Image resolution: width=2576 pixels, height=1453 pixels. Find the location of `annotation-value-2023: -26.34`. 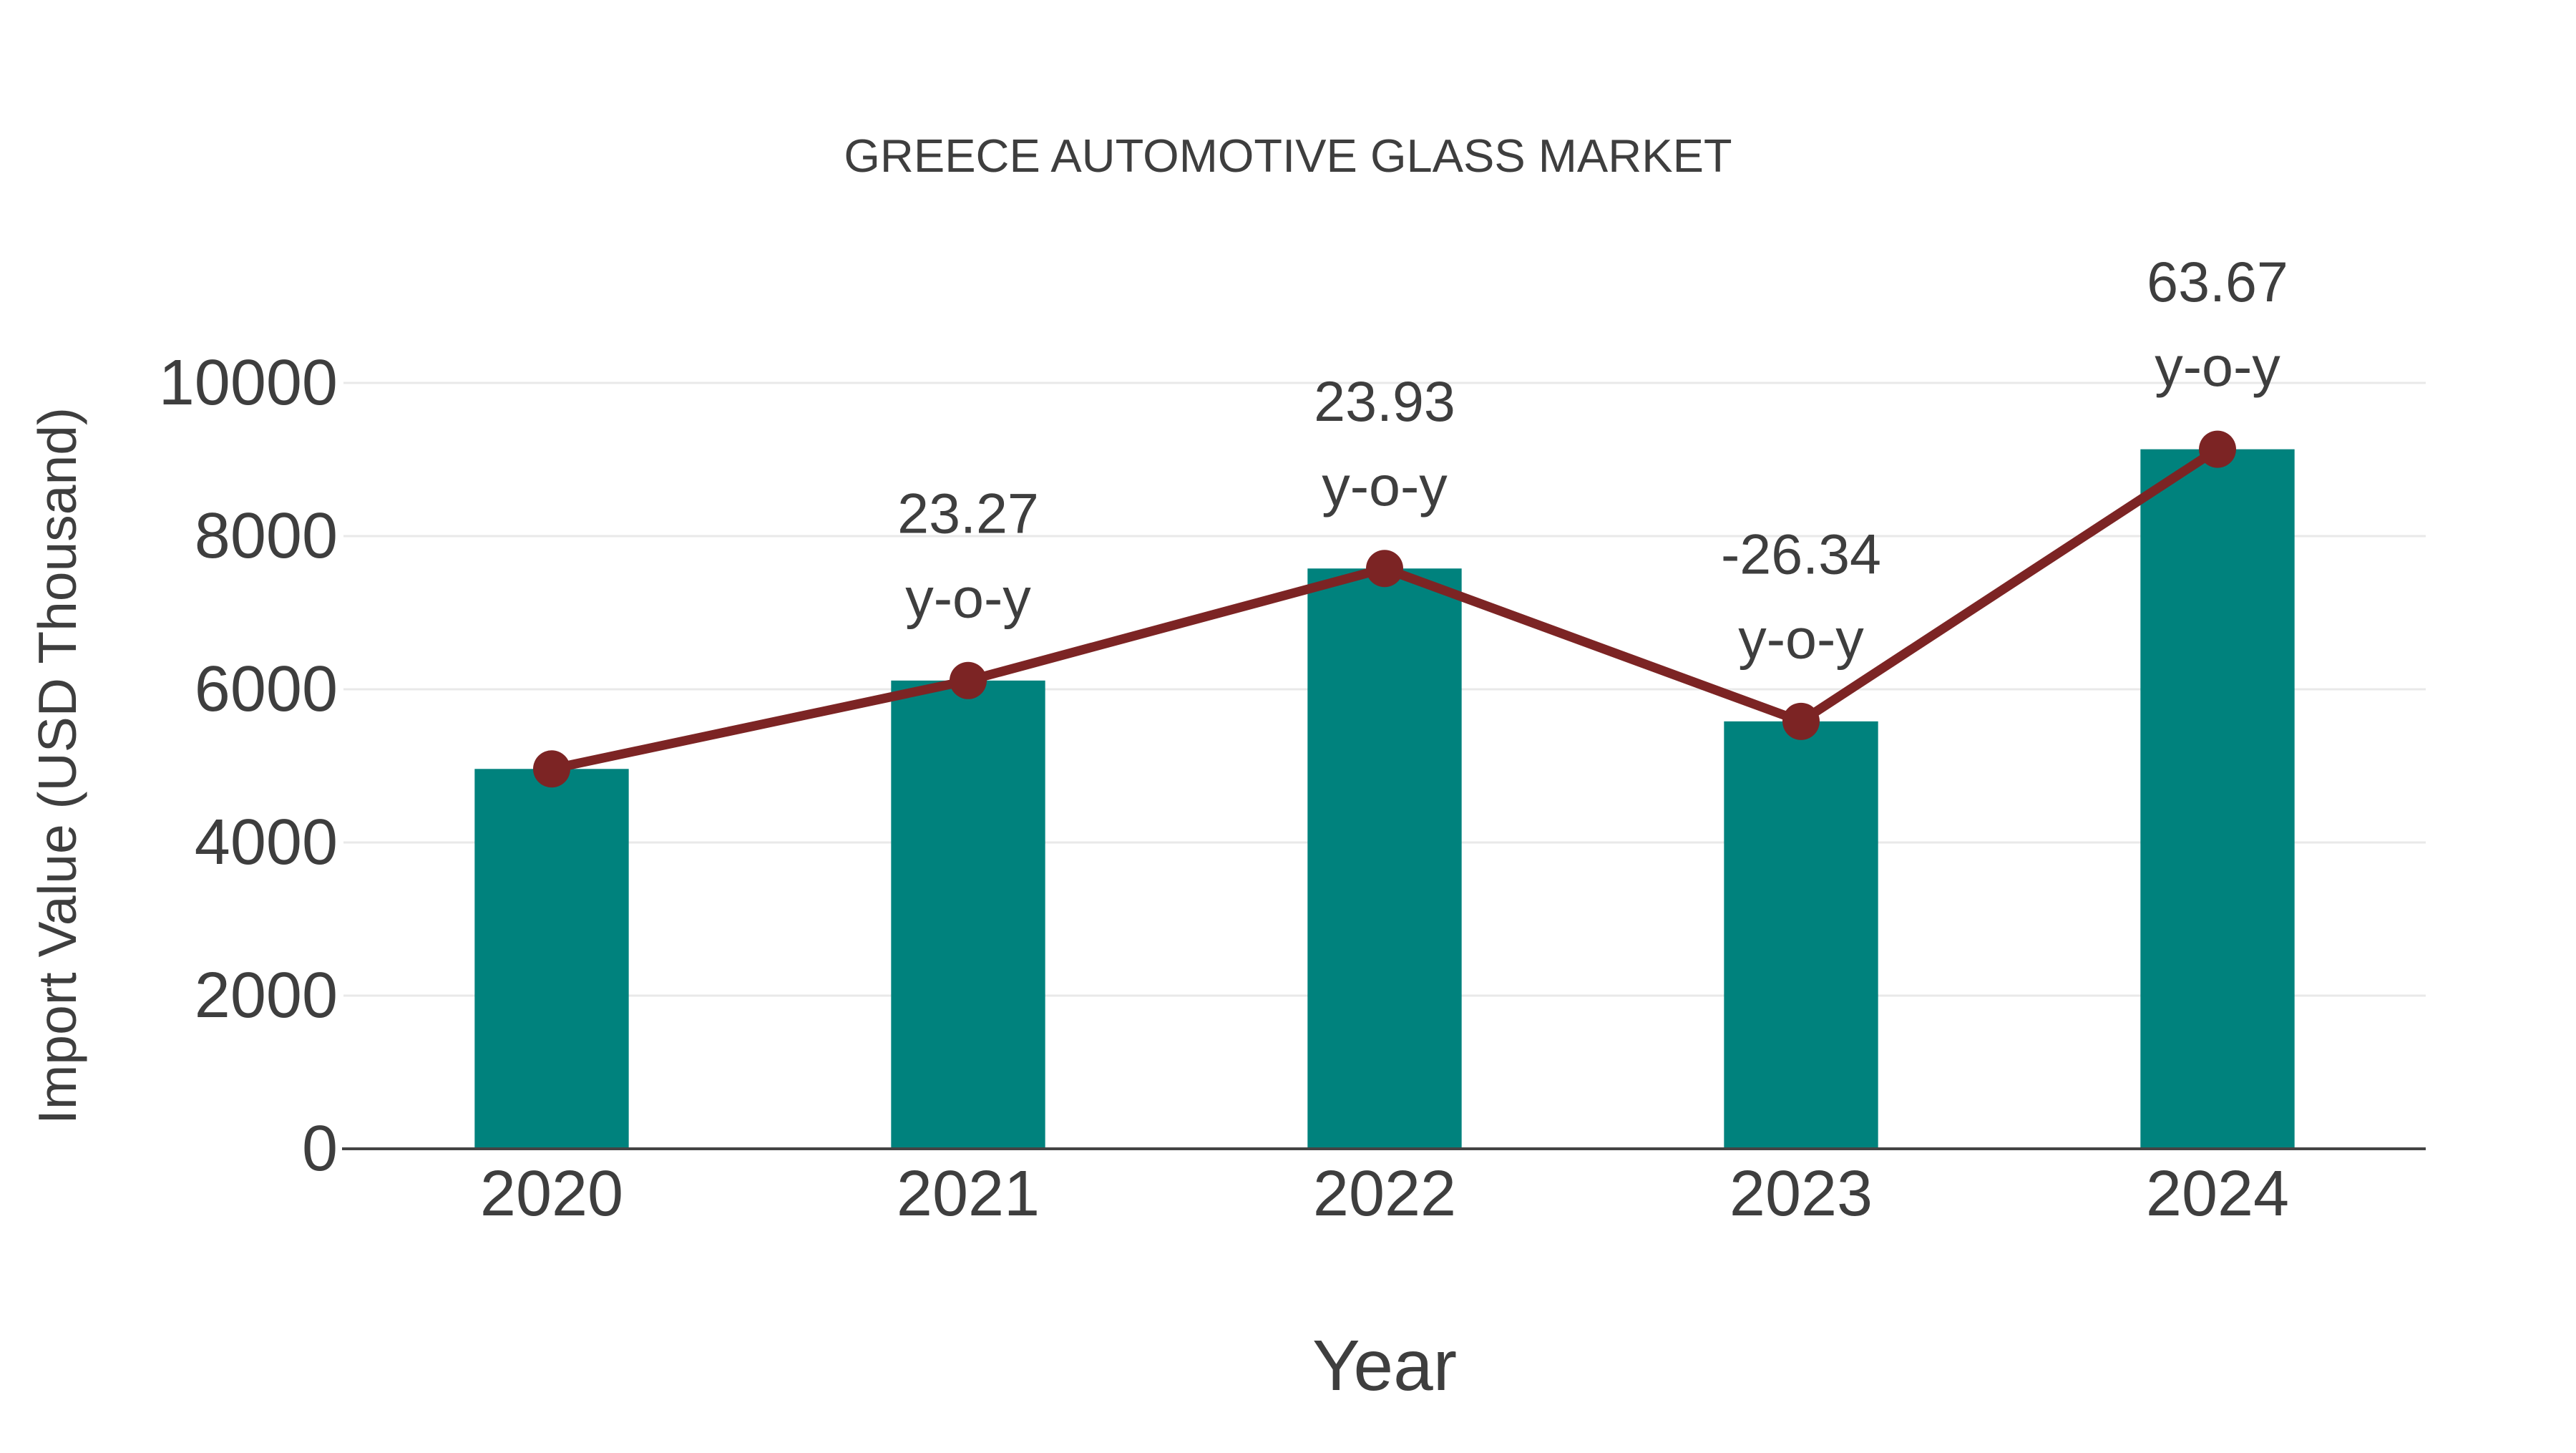

annotation-value-2023: -26.34 is located at coordinates (1801, 553).